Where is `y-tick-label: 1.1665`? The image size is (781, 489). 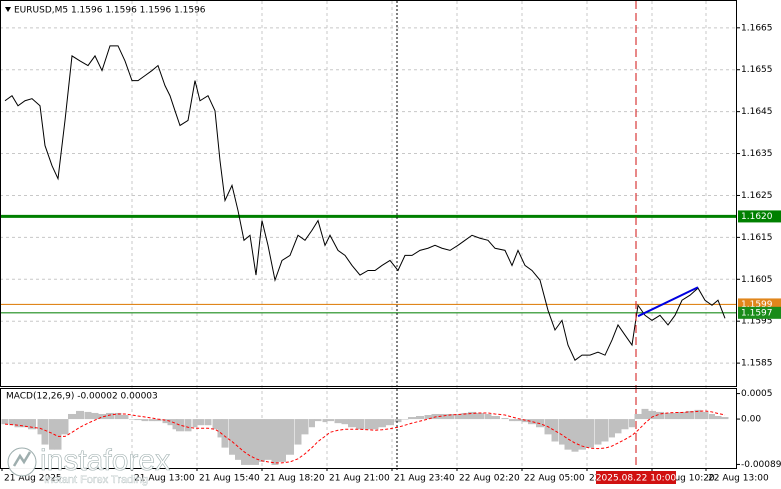
y-tick-label: 1.1665 is located at coordinates (757, 28).